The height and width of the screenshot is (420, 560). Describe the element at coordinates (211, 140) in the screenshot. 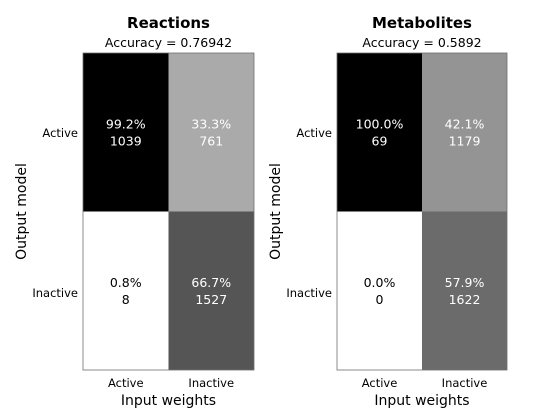

I see `cell-count-label: 761` at that location.